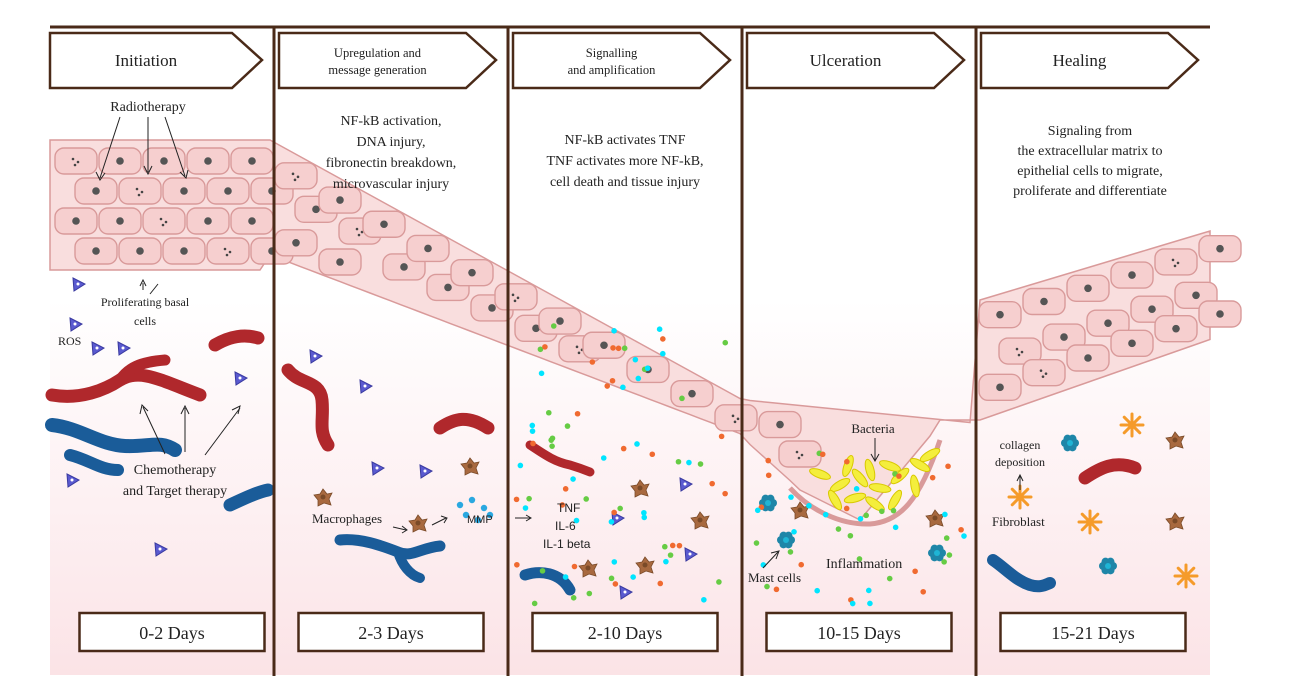  What do you see at coordinates (391, 163) in the screenshot?
I see `upregulation-desc-3: fibronectin breakdown,` at bounding box center [391, 163].